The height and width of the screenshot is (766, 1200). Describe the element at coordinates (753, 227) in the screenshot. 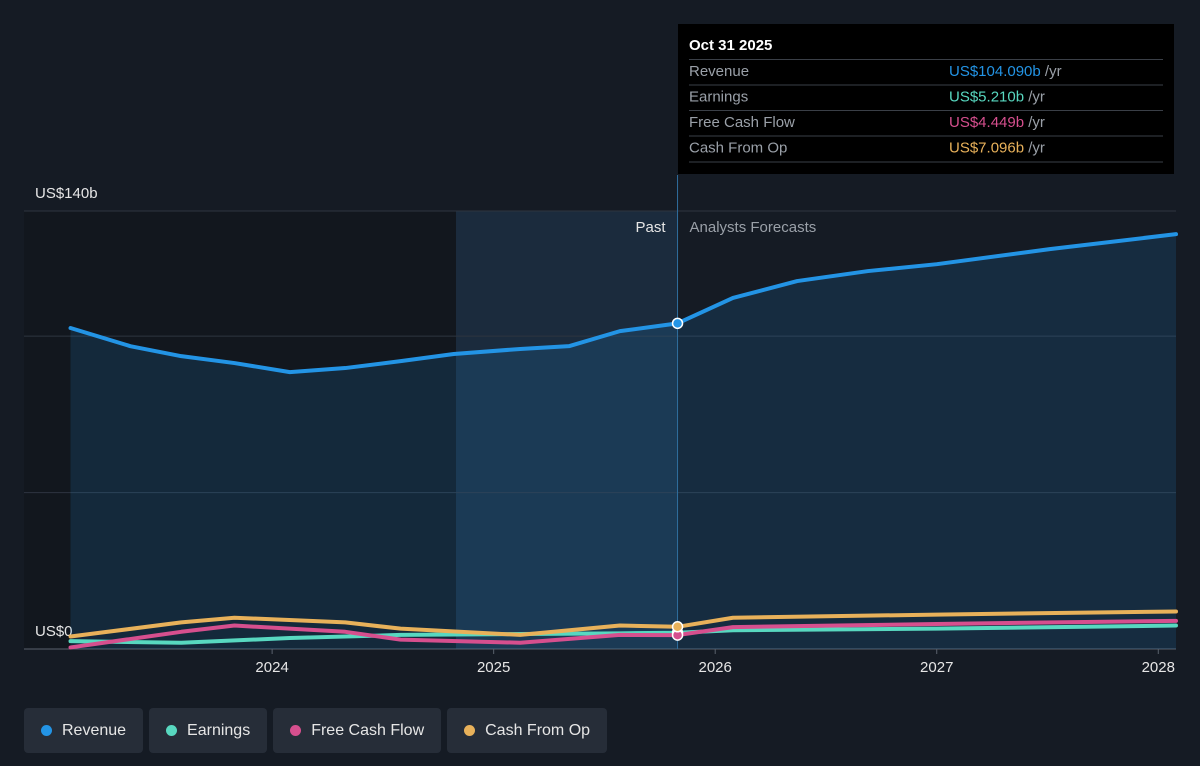

I see `forecast-label: Analysts Forecasts` at that location.